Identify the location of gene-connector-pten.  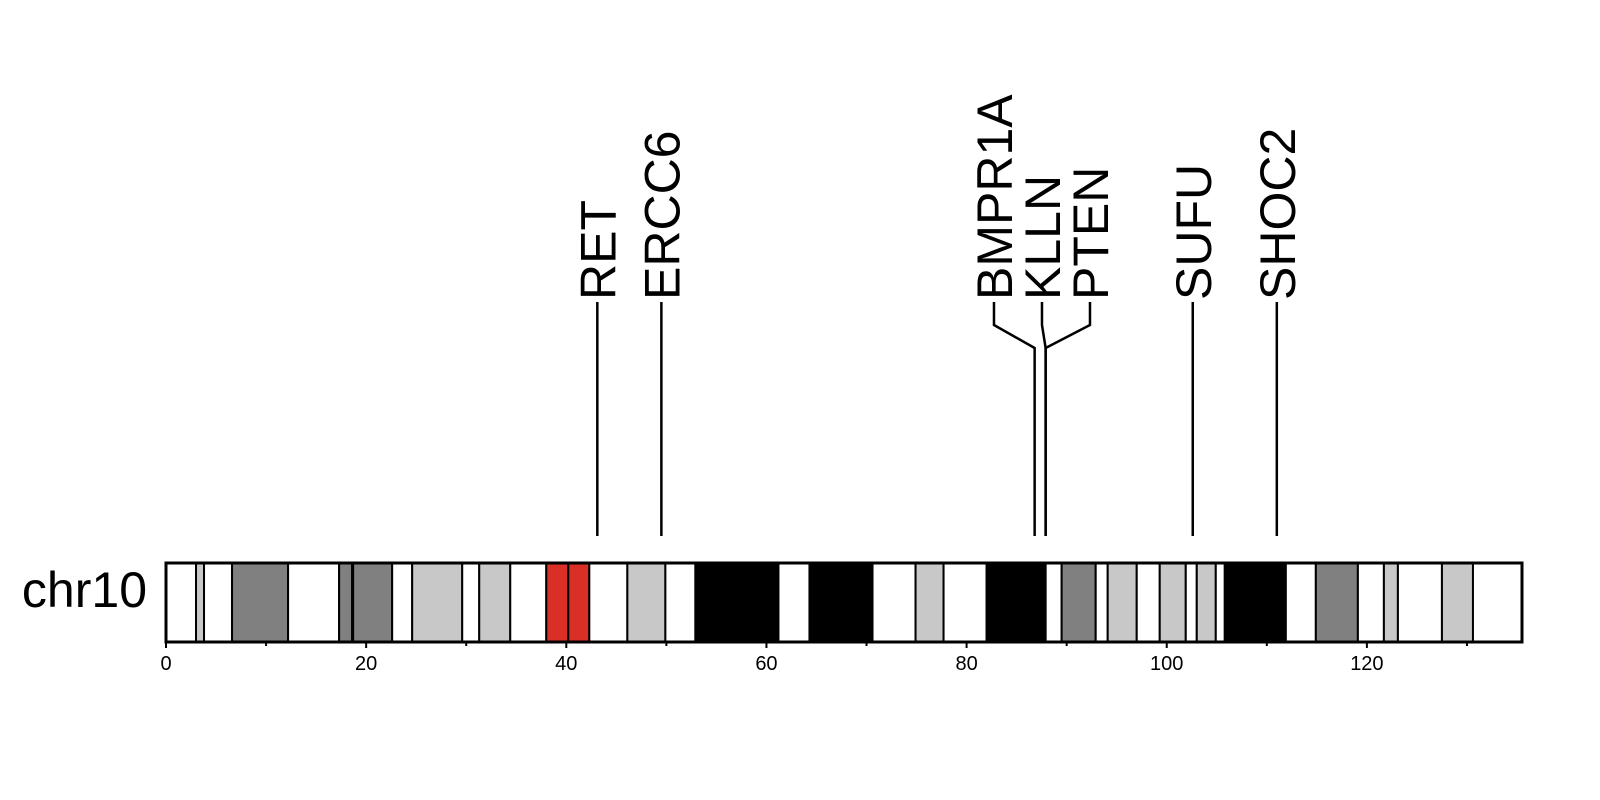
(1068, 419).